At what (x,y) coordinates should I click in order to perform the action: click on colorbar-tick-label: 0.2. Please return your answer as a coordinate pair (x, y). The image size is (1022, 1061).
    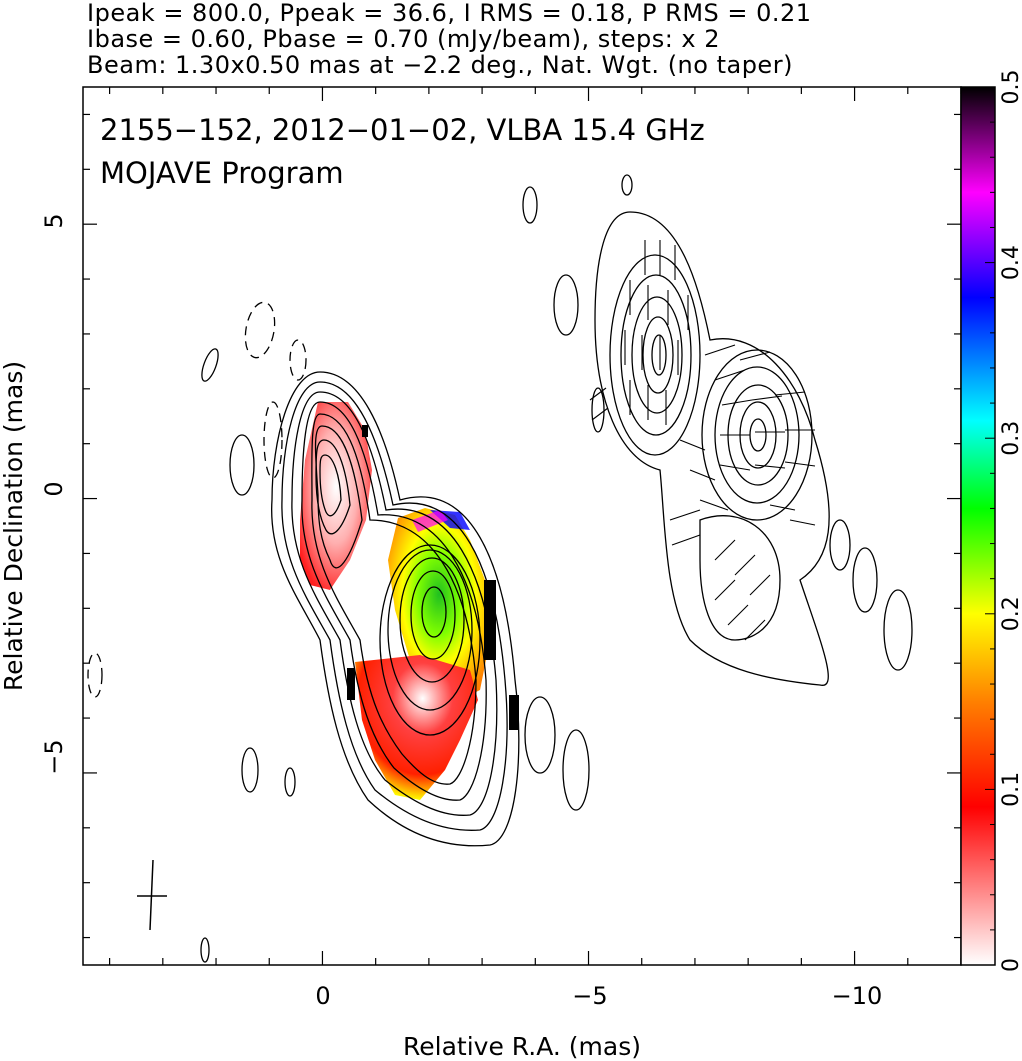
    Looking at the image, I should click on (1010, 613).